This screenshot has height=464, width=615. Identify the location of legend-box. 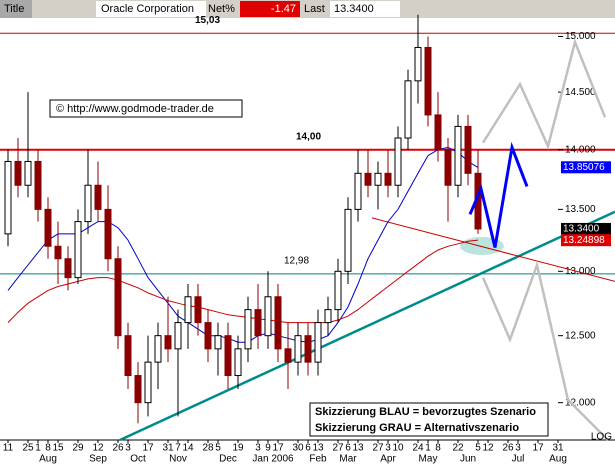
(429, 419).